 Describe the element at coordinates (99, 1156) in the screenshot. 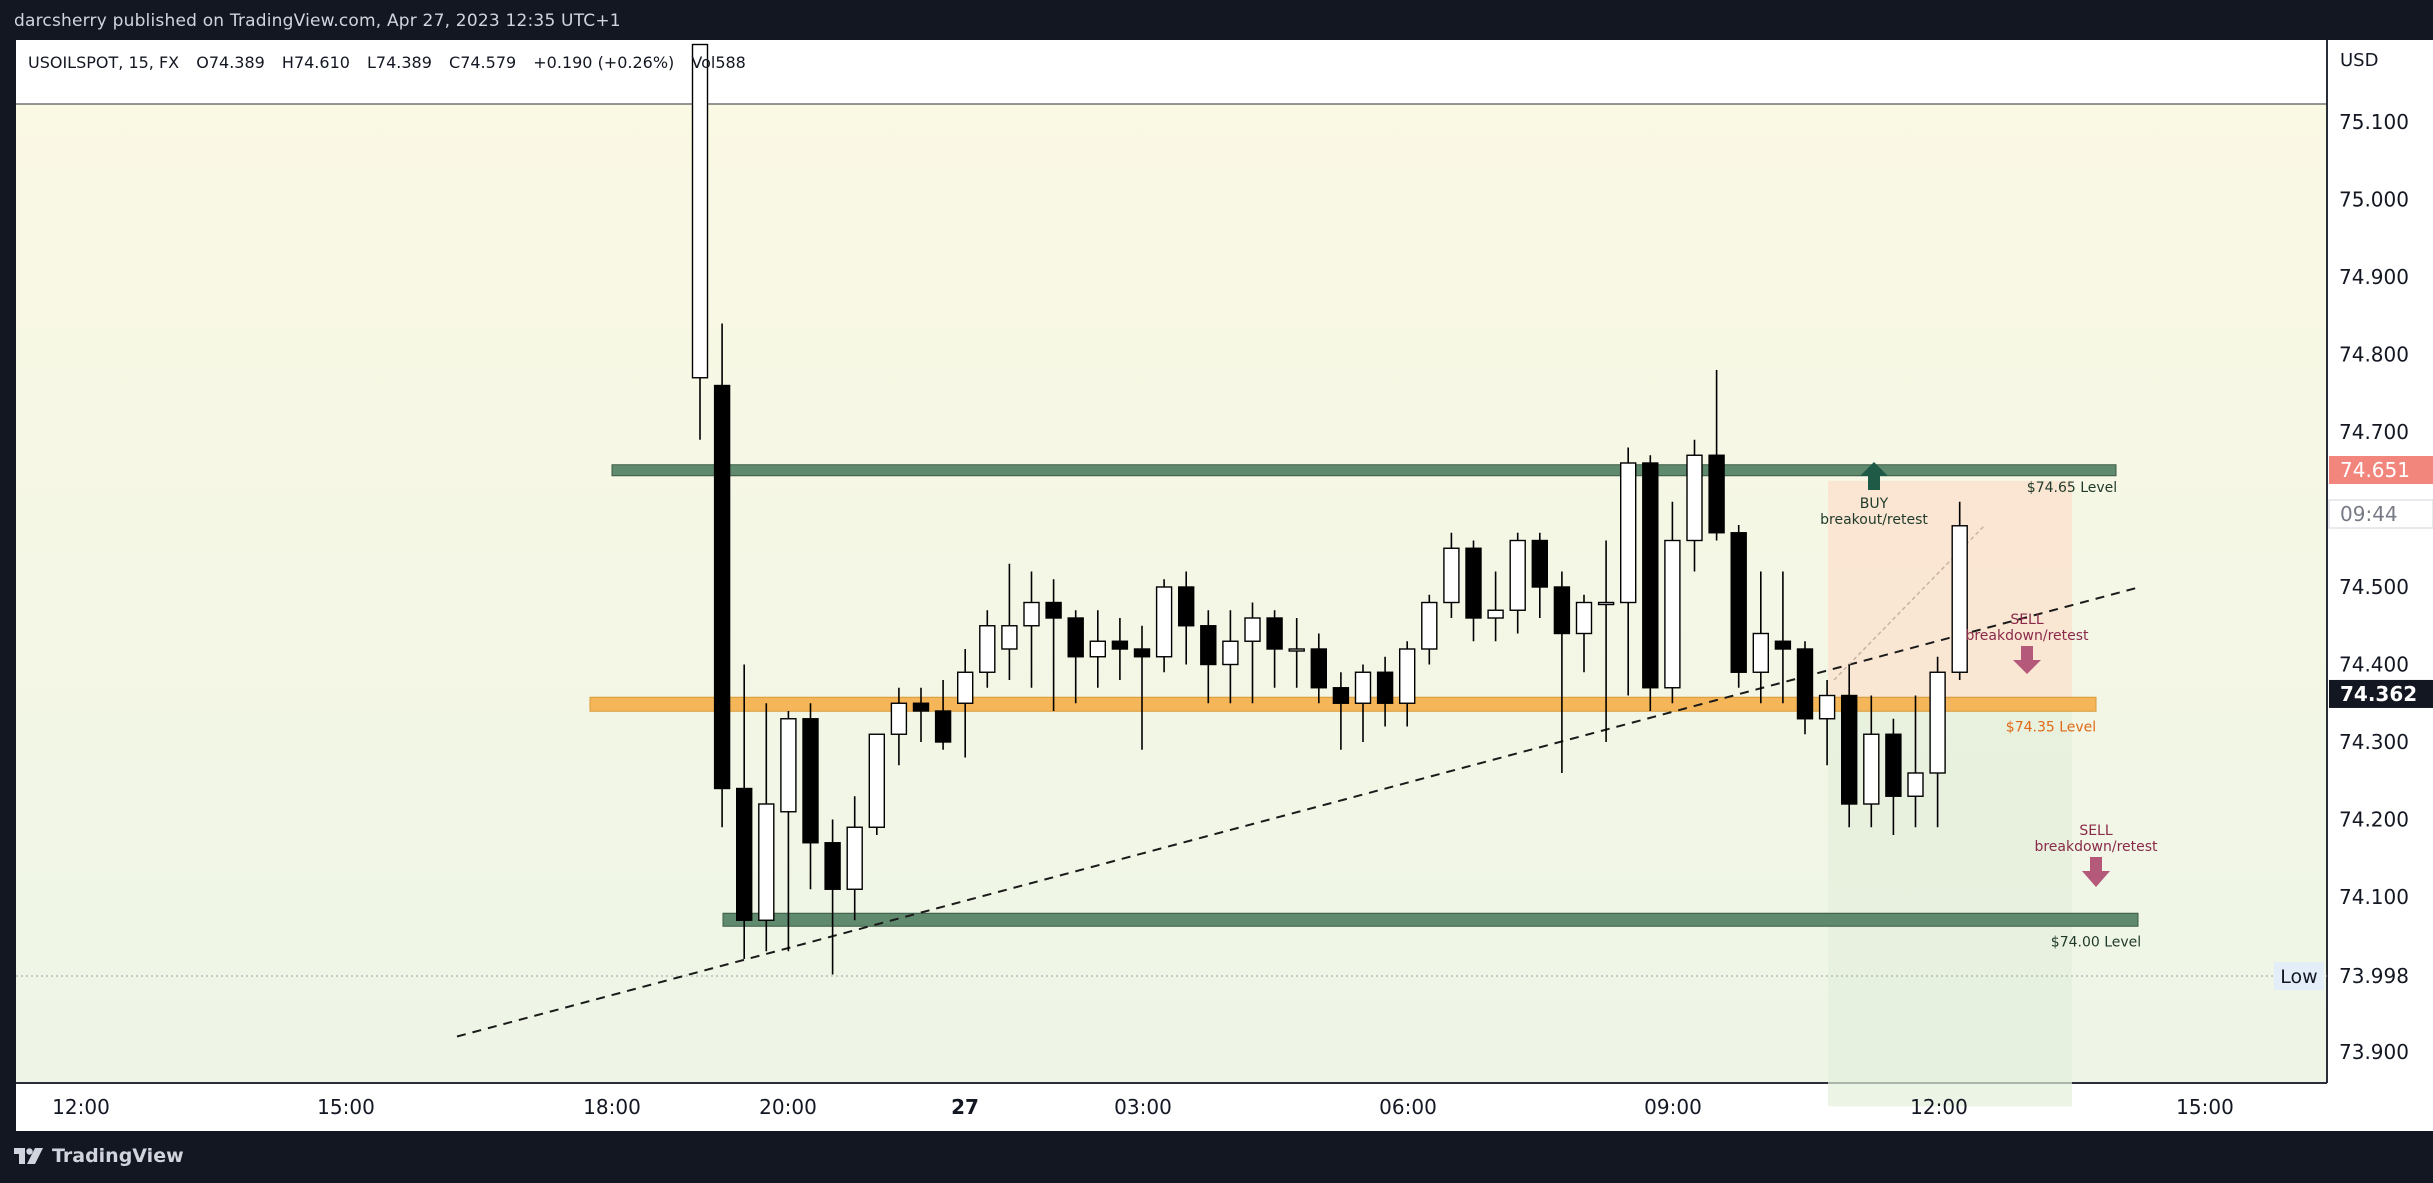

I see `tradingview-brand: TradingView` at that location.